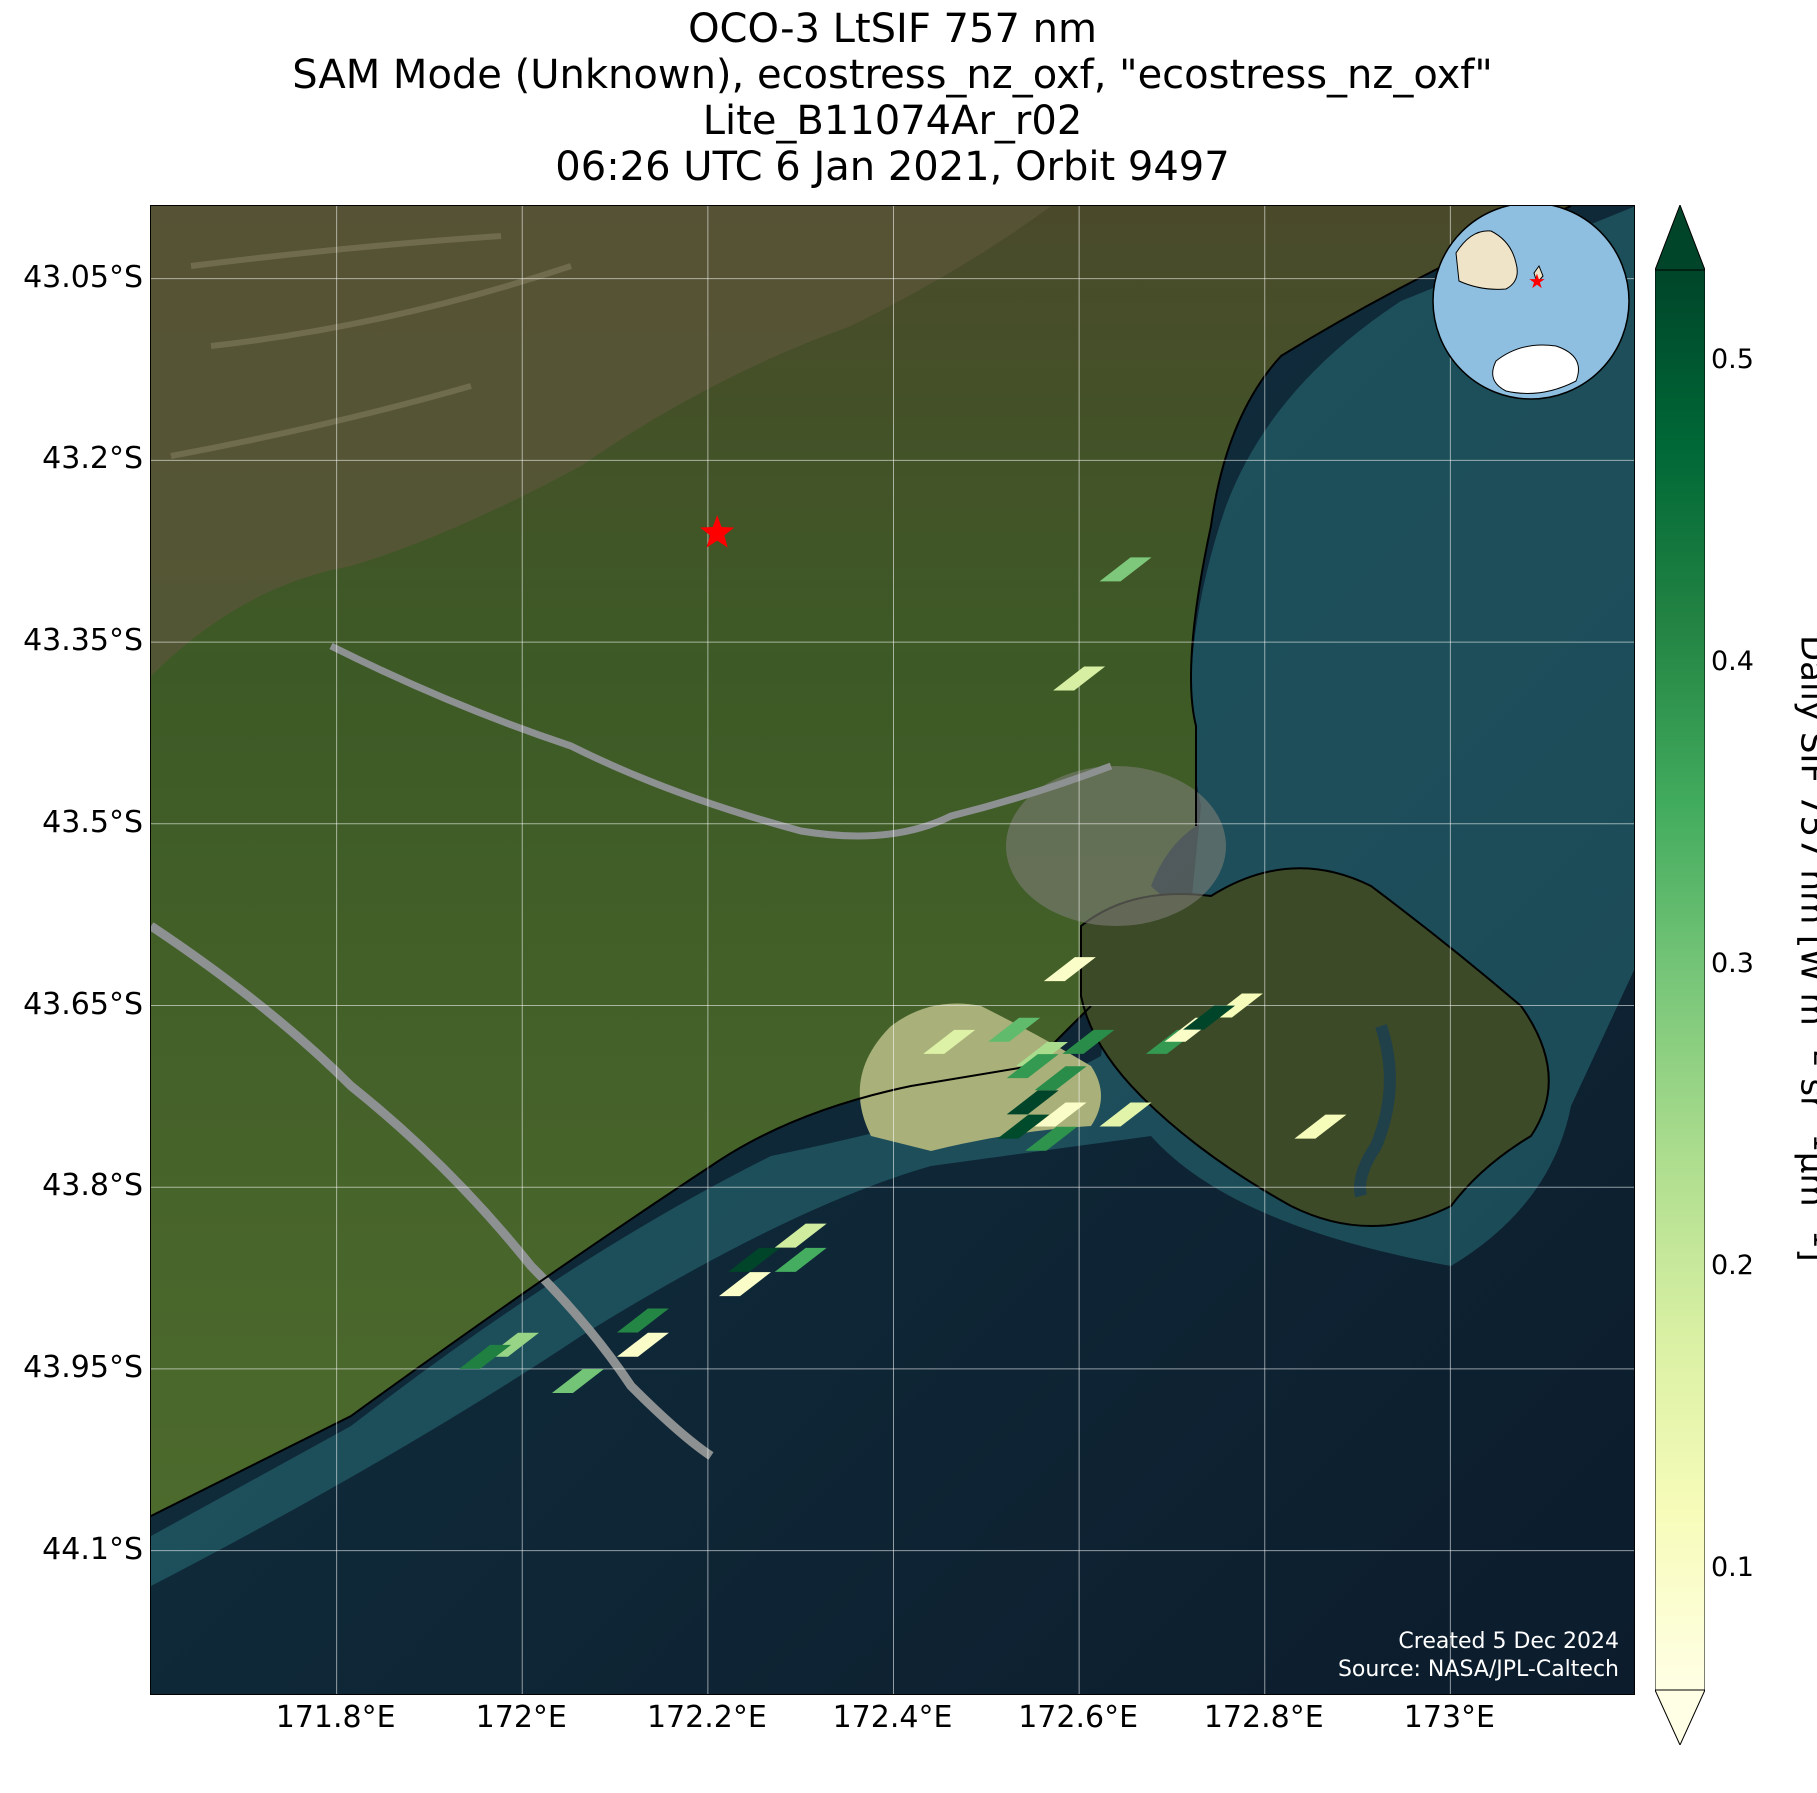  I want to click on globe-location-marker: ★, so click(1537, 281).